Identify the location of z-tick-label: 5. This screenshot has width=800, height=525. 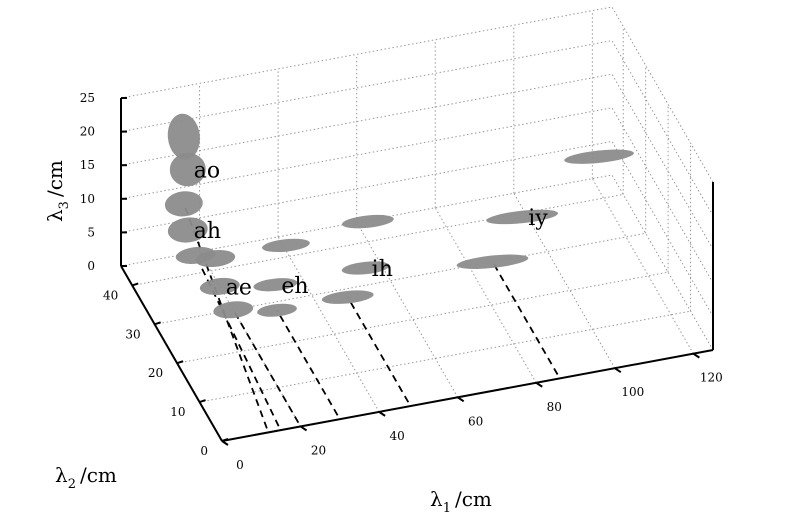
(91, 232).